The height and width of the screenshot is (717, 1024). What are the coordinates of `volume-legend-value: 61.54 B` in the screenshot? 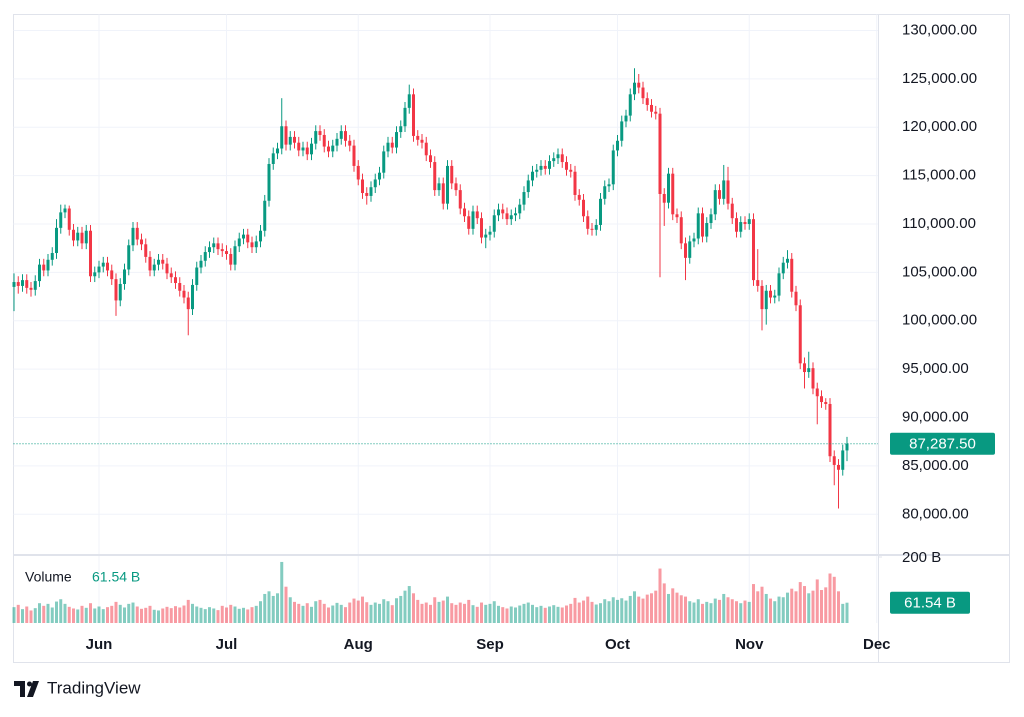 It's located at (116, 577).